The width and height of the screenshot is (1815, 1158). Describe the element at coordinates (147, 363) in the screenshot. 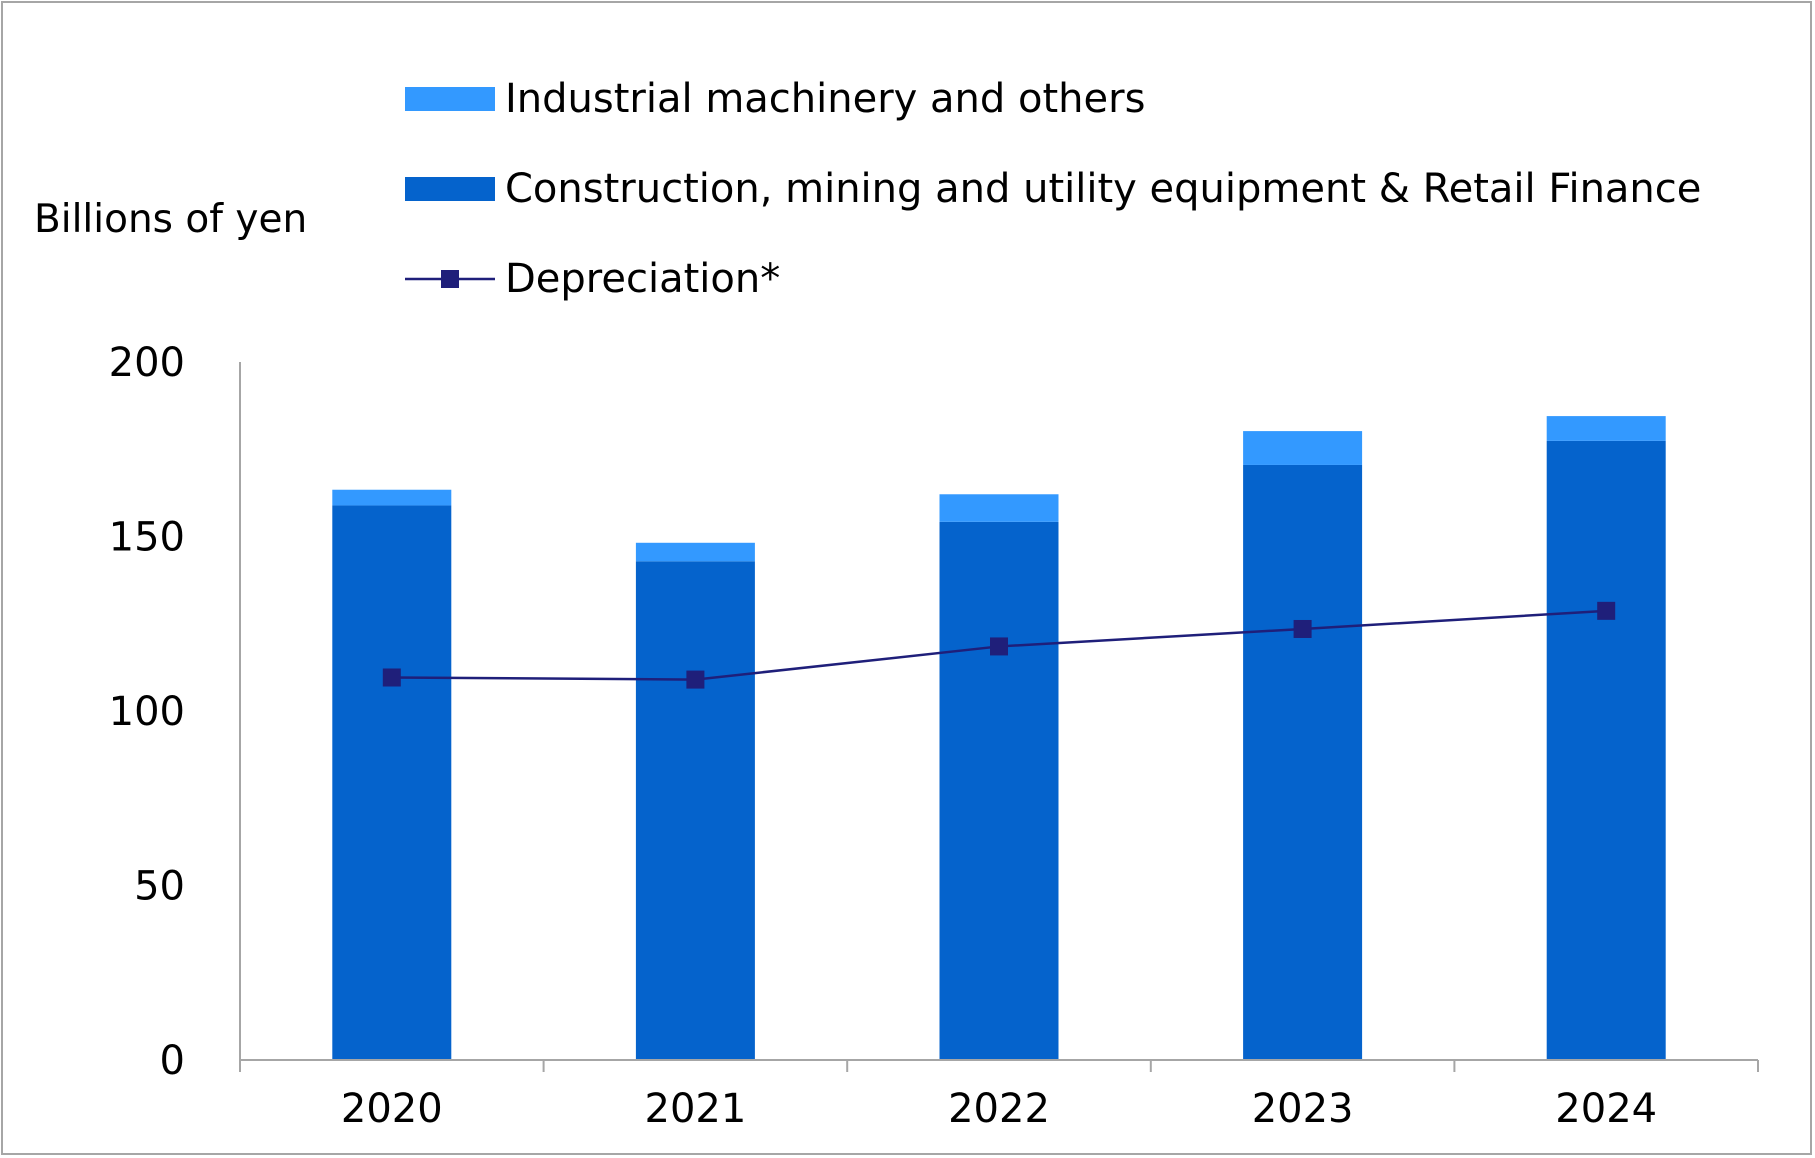

I see `y-tick-label: 200` at that location.